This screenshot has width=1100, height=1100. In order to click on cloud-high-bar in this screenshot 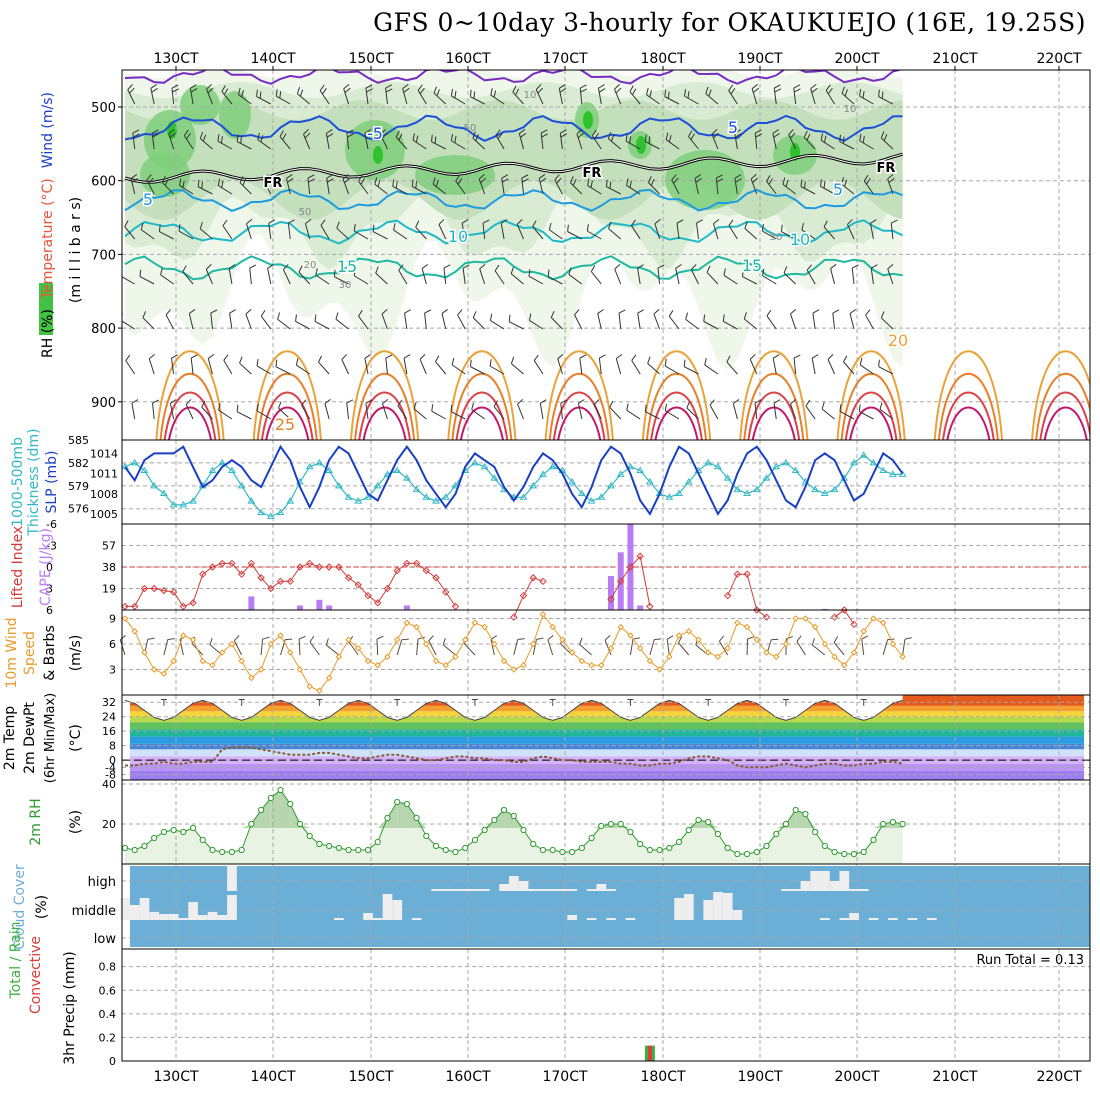, I will do `click(863, 890)`.